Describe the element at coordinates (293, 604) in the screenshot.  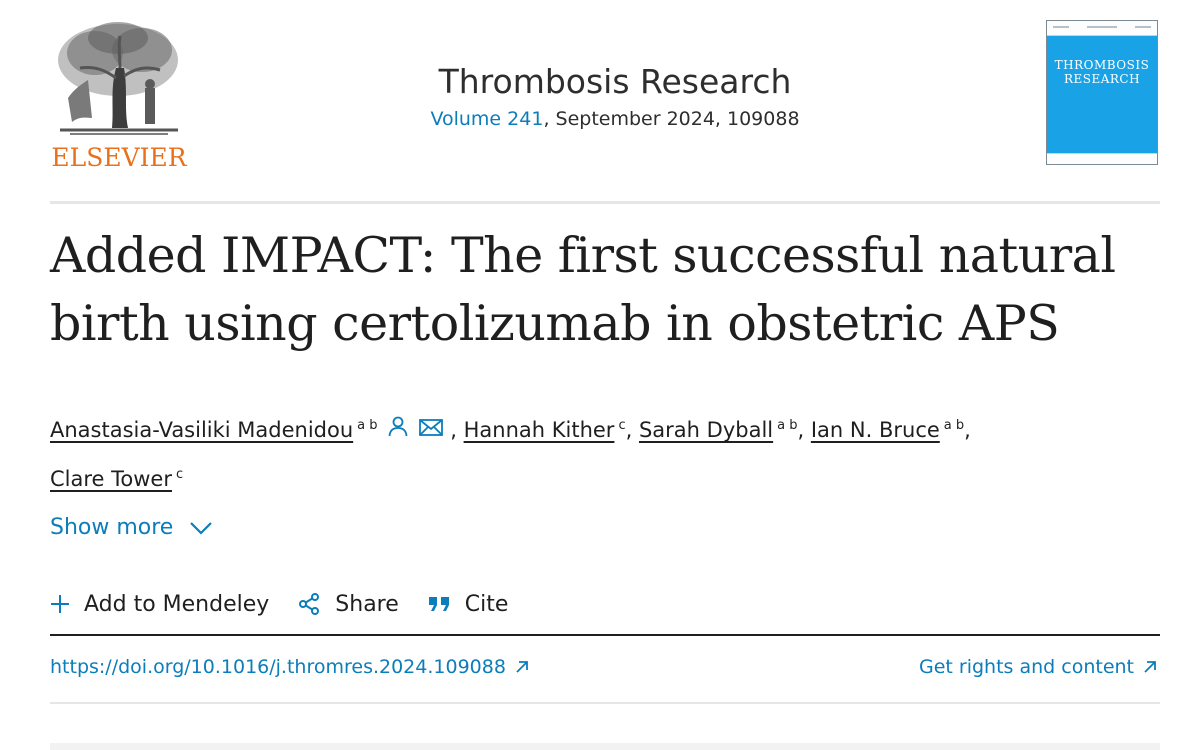
I see `action-bar: Add to Mendeley Share Cite` at that location.